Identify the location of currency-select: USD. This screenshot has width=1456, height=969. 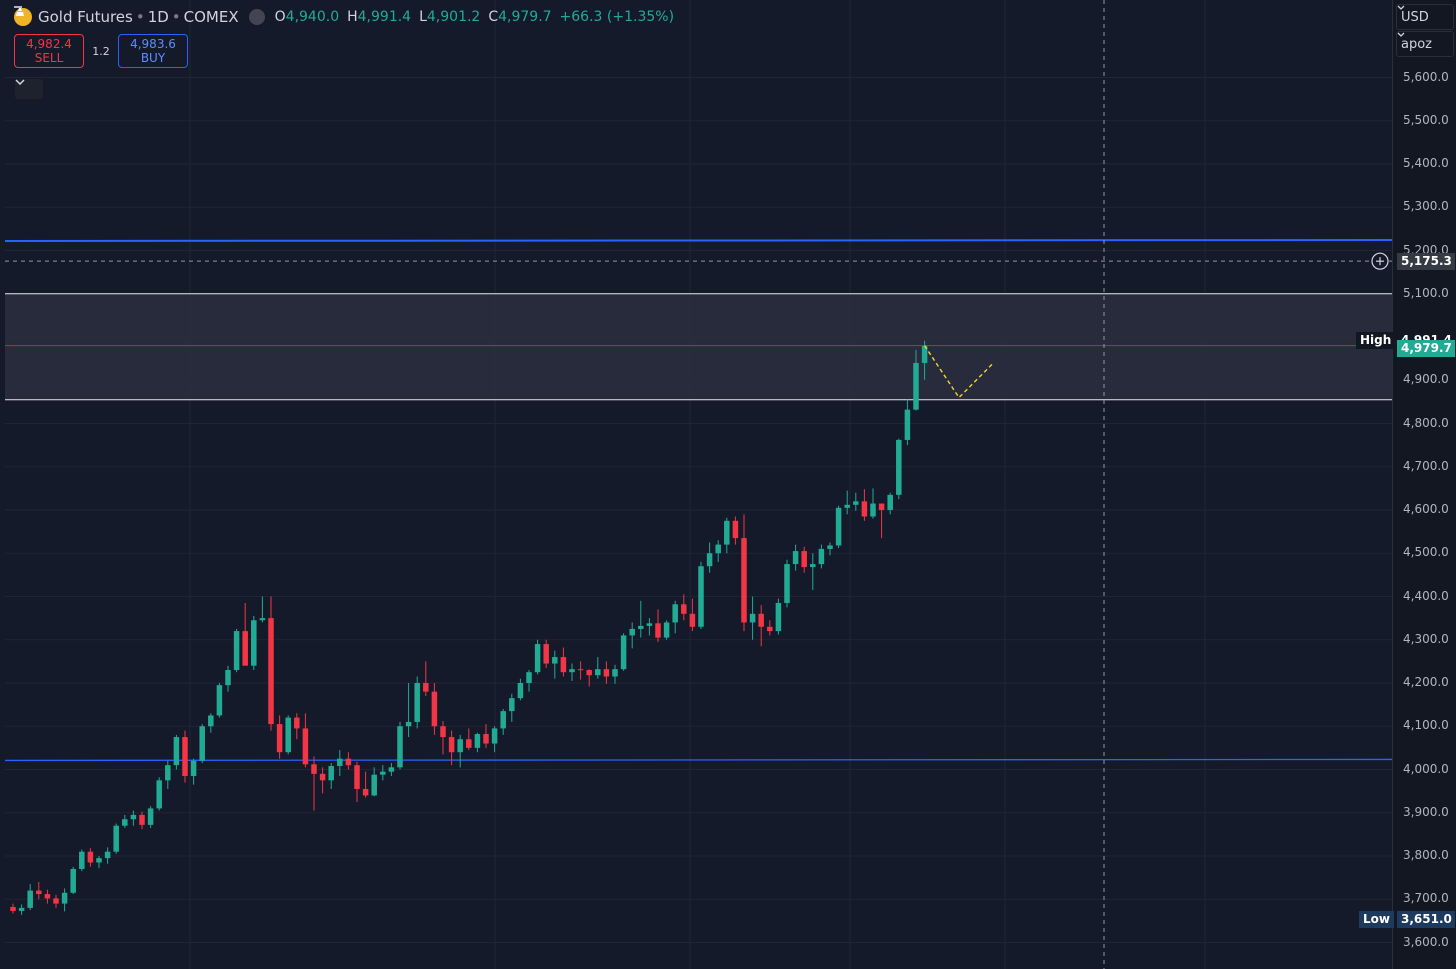
(1425, 17).